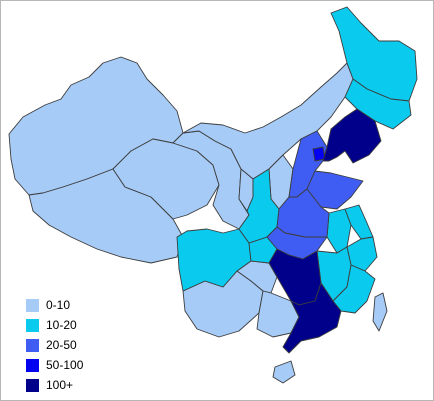 This screenshot has height=401, width=434. Describe the element at coordinates (65, 364) in the screenshot. I see `legend-label: 50-100` at that location.